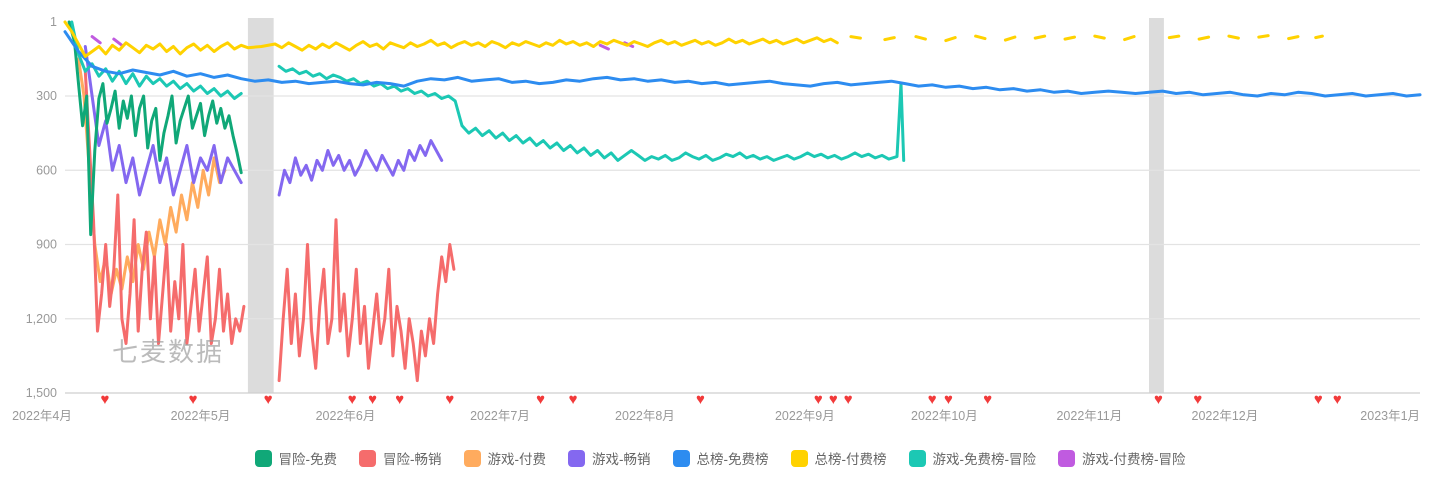 The height and width of the screenshot is (500, 1440). What do you see at coordinates (46, 170) in the screenshot?
I see `y-tick-label: 600` at bounding box center [46, 170].